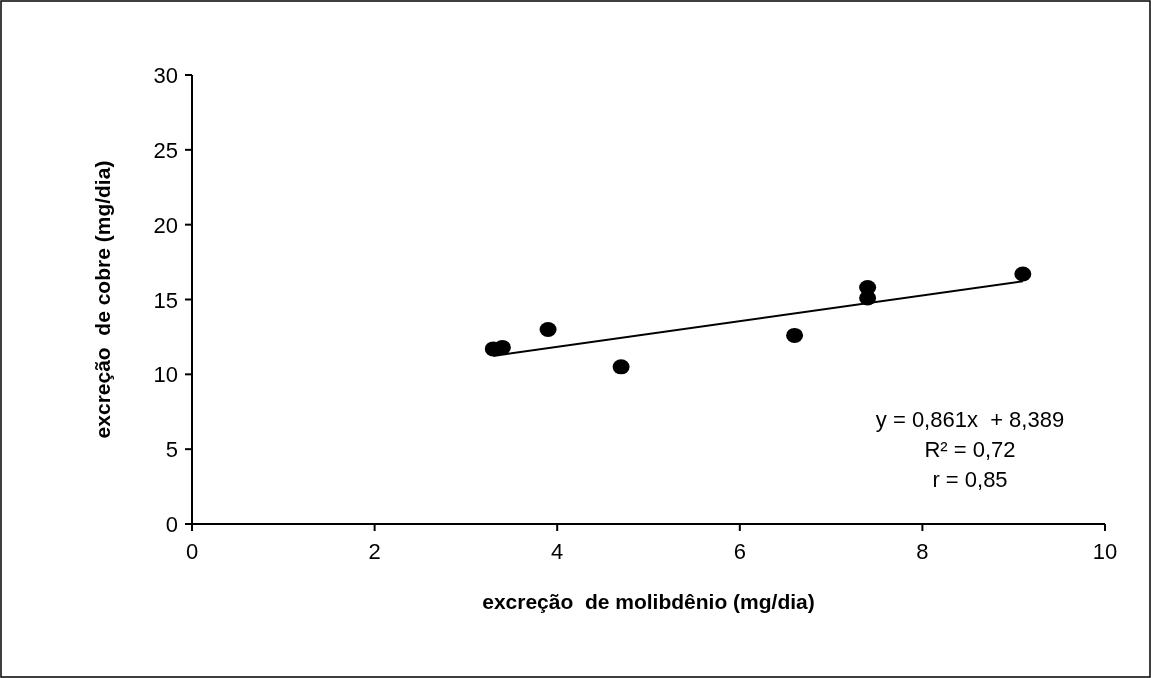 This screenshot has height=678, width=1151. Describe the element at coordinates (102, 299) in the screenshot. I see `y-axis-title: excreção de cobre (mg/dia)` at that location.